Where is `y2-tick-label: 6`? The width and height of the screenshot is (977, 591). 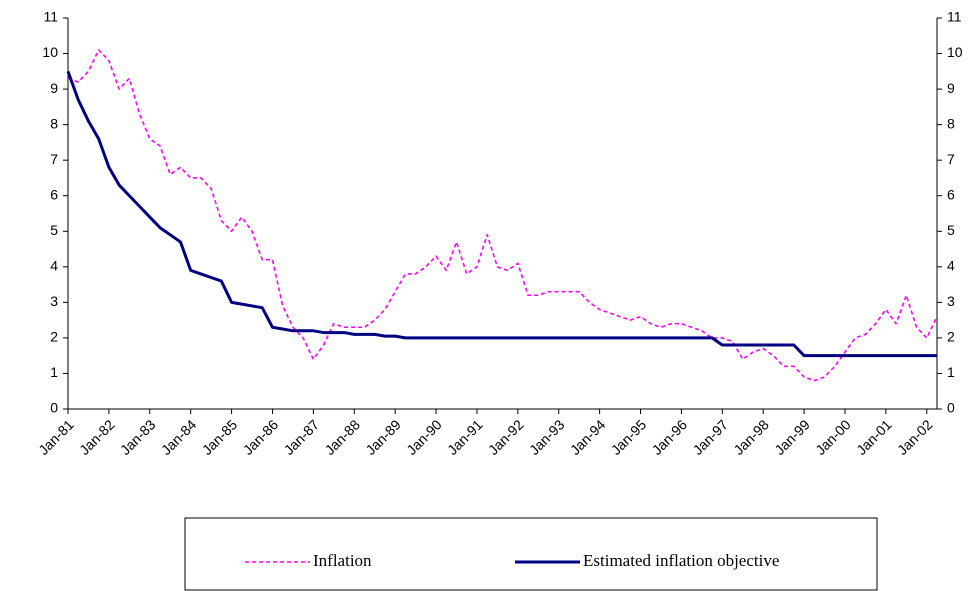 y2-tick-label: 6 is located at coordinates (951, 194).